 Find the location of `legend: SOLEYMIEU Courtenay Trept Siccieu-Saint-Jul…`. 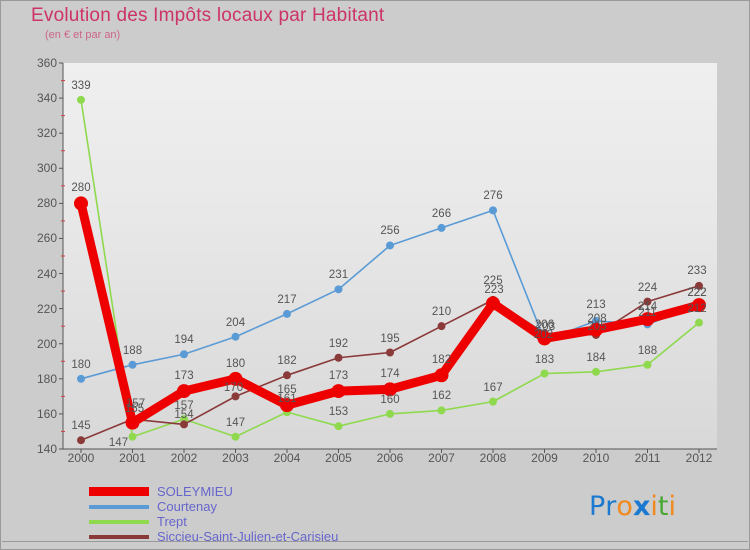

legend: SOLEYMIEU Courtenay Trept Siccieu-Saint-Jul… is located at coordinates (299, 514).